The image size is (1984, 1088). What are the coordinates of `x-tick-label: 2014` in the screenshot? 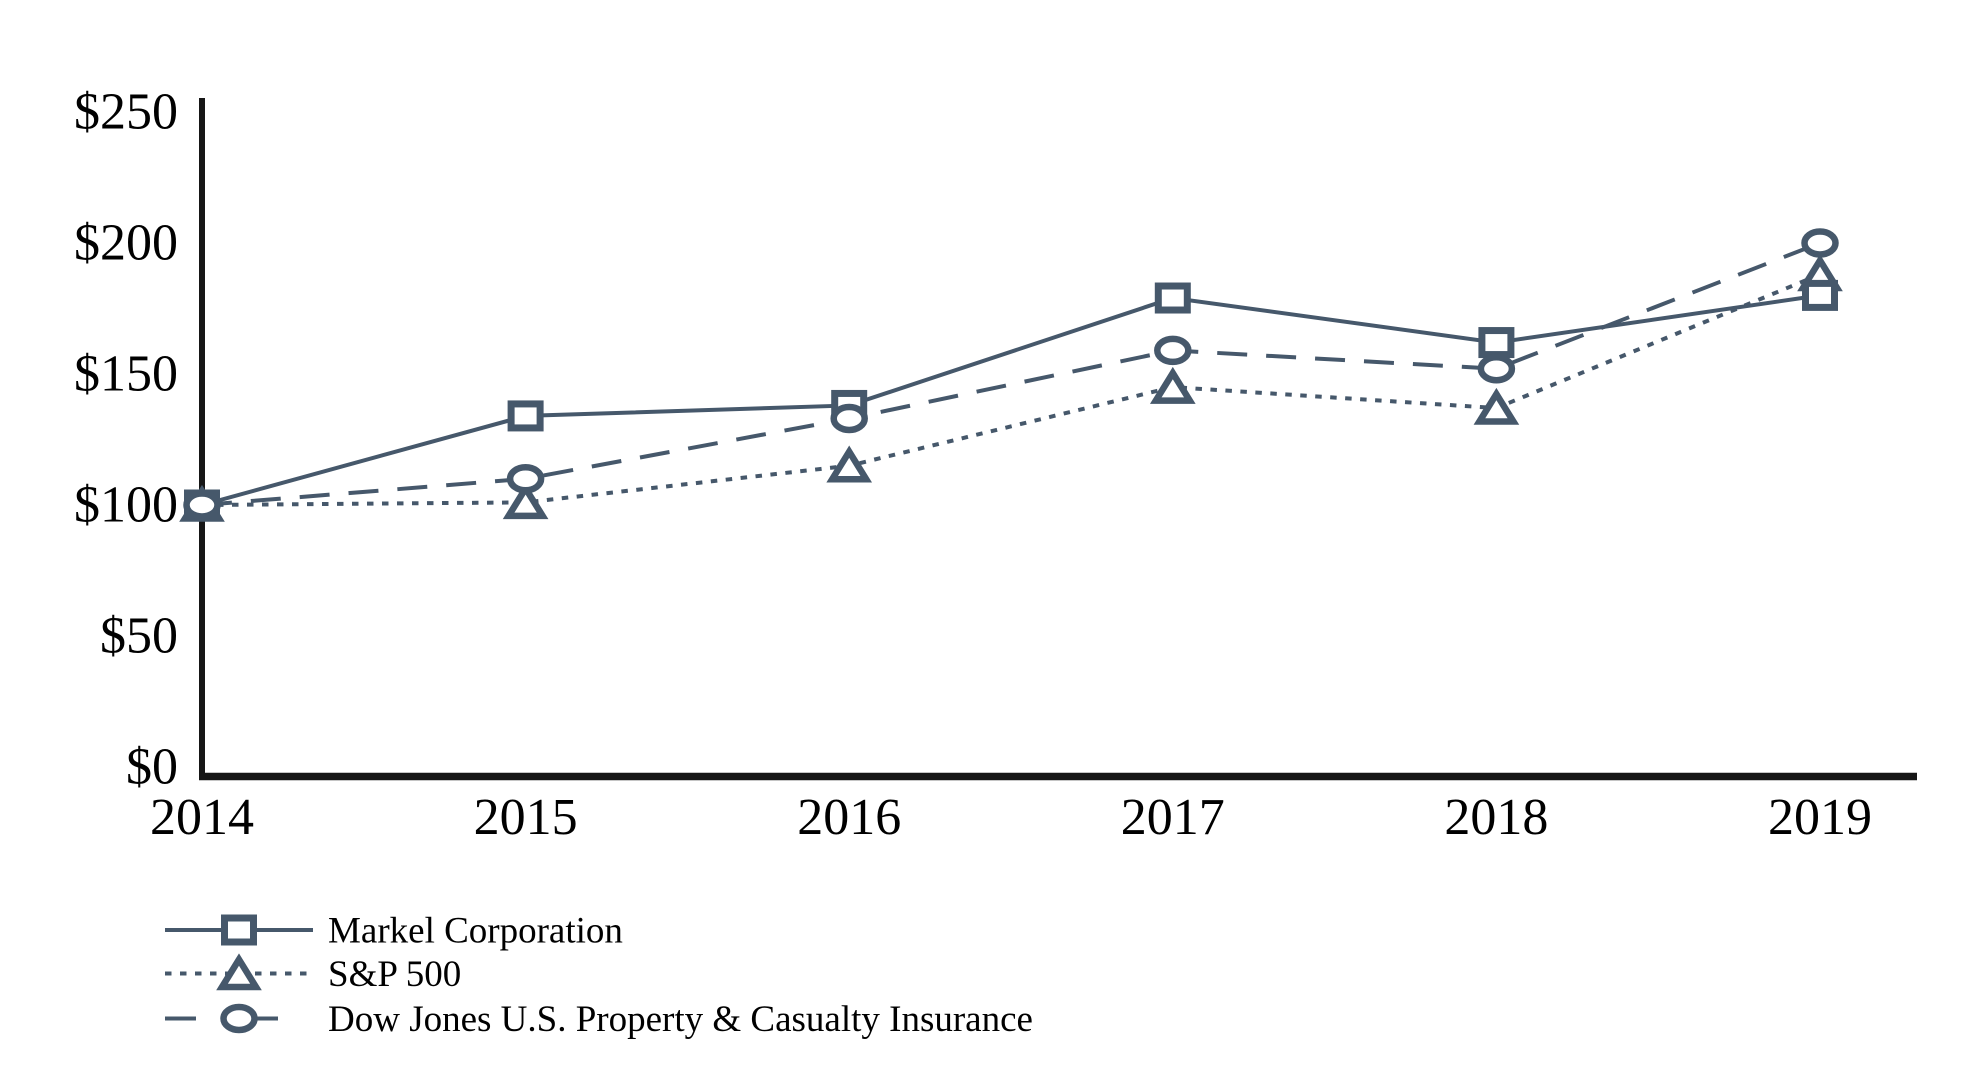 It's located at (202, 817).